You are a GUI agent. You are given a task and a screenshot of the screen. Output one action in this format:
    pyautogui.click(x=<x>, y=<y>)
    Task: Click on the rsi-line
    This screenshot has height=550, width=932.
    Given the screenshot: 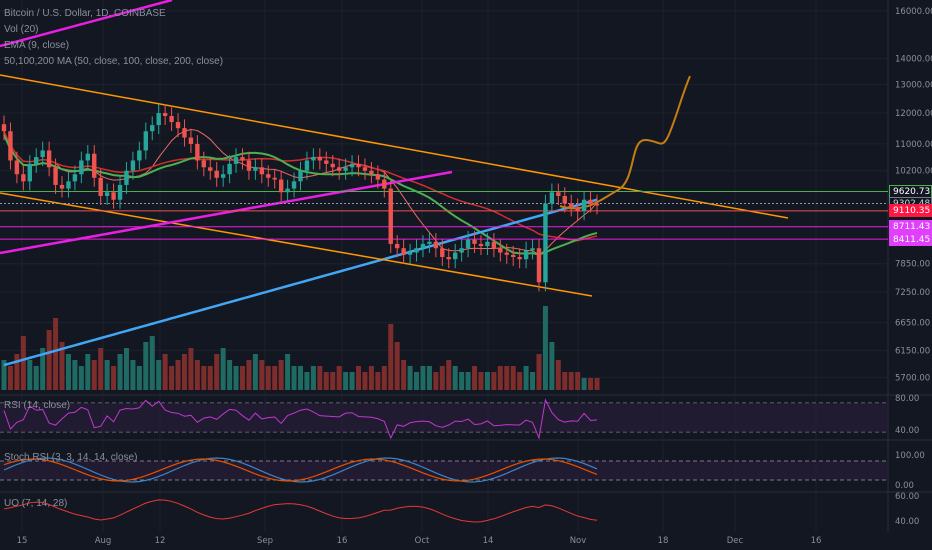 What is the action you would take?
    pyautogui.click(x=300, y=419)
    